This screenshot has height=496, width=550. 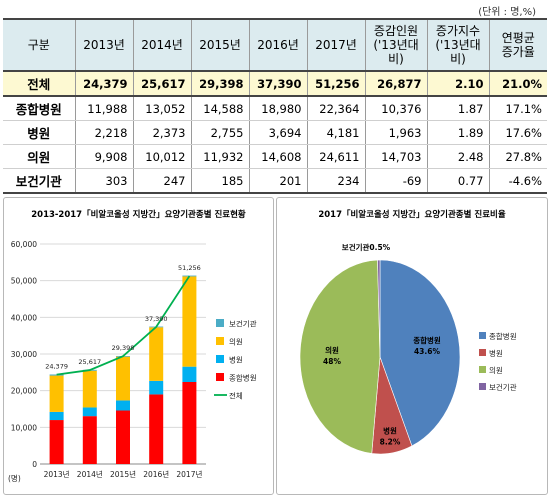 I want to click on y-tick-label: 10,000, so click(x=24, y=427).